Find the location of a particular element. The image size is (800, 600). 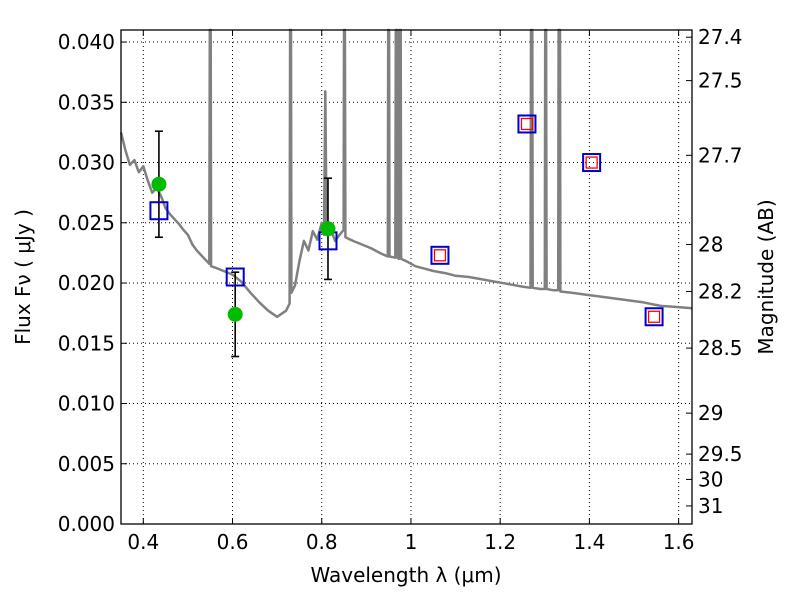

x-tick-label: 0.4 is located at coordinates (143, 542).